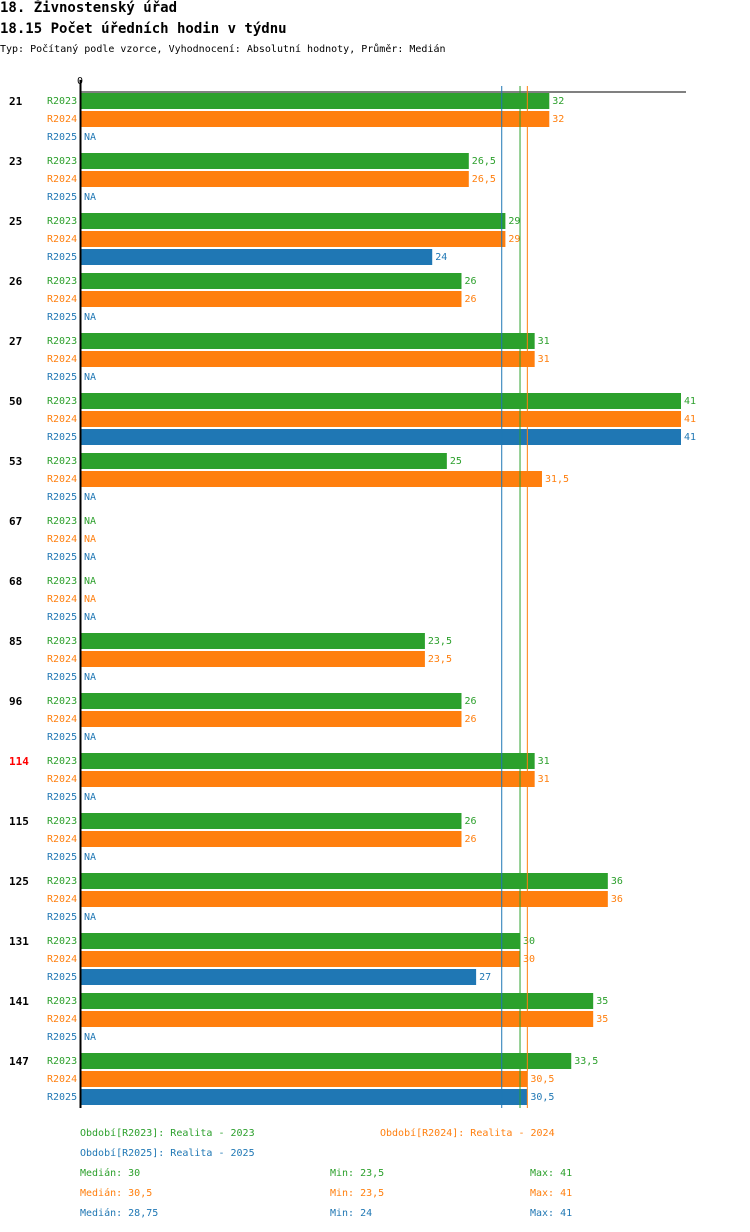  What do you see at coordinates (470, 719) in the screenshot?
I see `bar-value-96-R2024: 26` at bounding box center [470, 719].